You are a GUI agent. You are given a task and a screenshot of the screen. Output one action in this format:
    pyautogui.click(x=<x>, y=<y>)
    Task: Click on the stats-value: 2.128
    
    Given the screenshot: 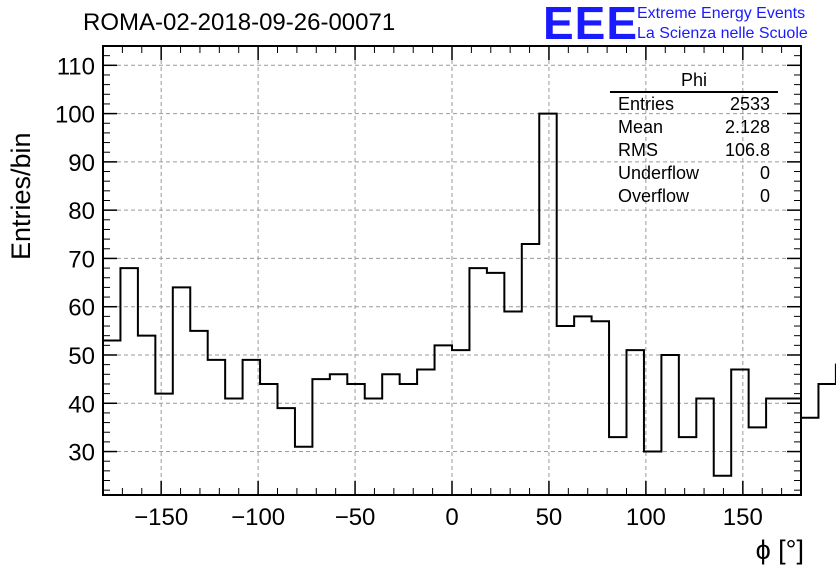 What is the action you would take?
    pyautogui.click(x=747, y=127)
    